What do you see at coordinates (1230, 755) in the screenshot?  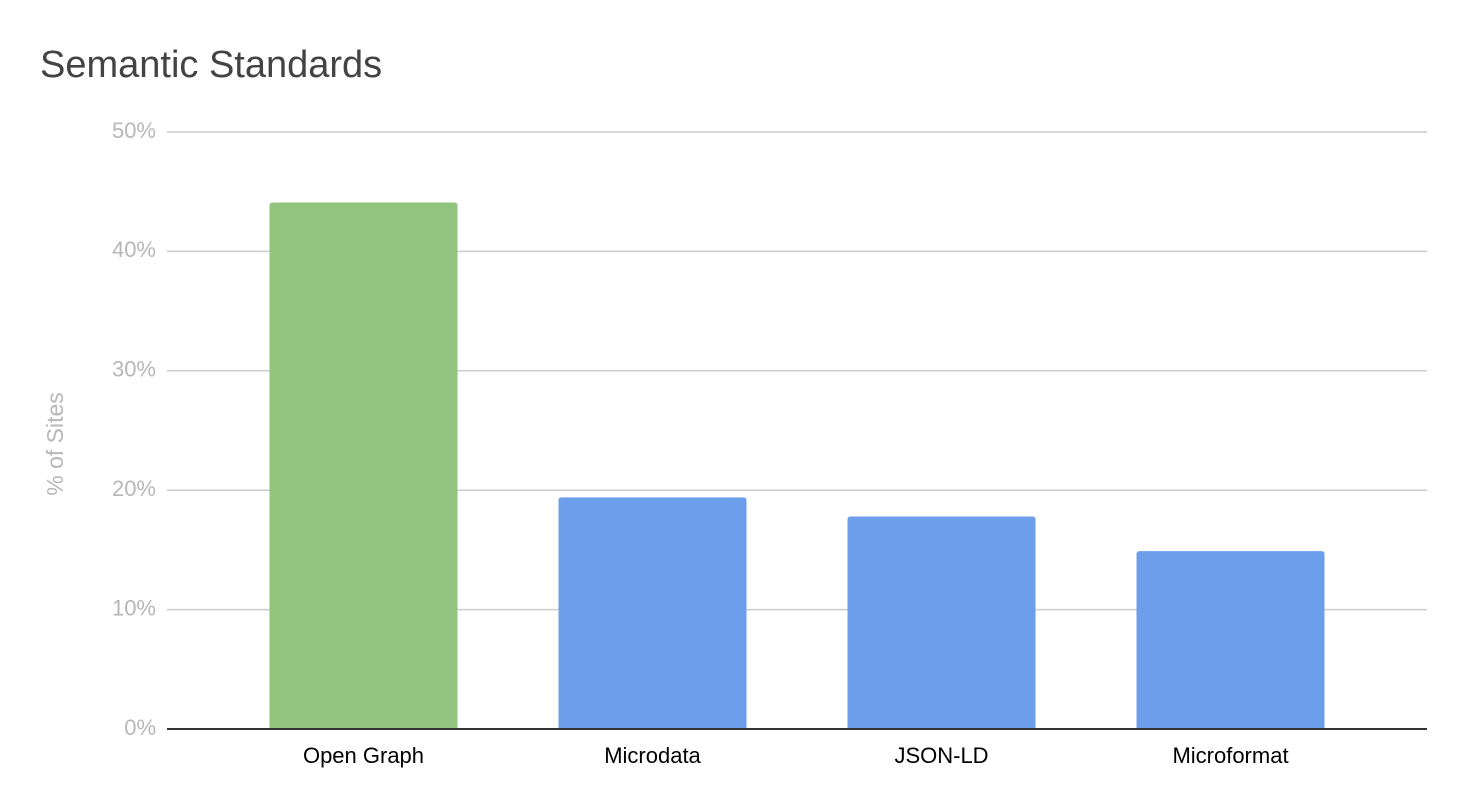 I see `x-tick-label: Microformat` at bounding box center [1230, 755].